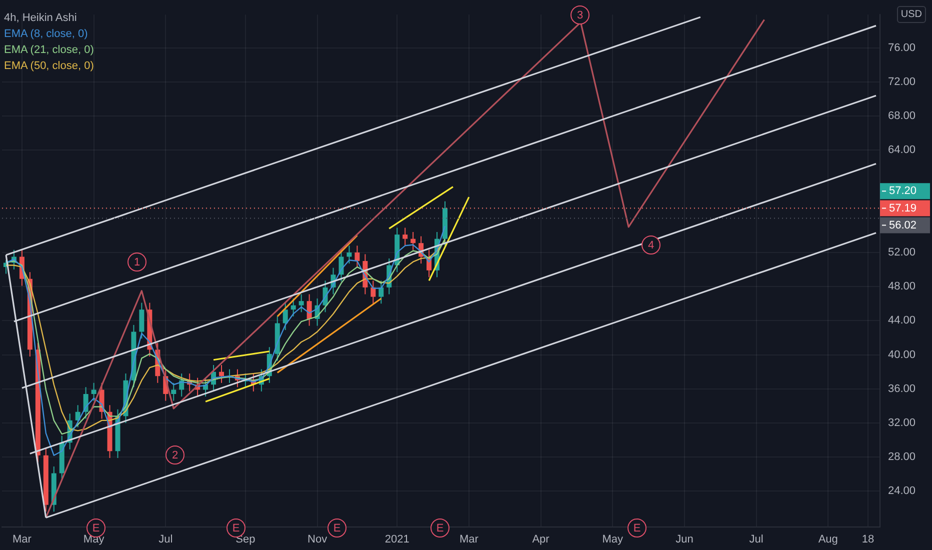  Describe the element at coordinates (902, 150) in the screenshot. I see `y-tick-label: 64.00` at that location.